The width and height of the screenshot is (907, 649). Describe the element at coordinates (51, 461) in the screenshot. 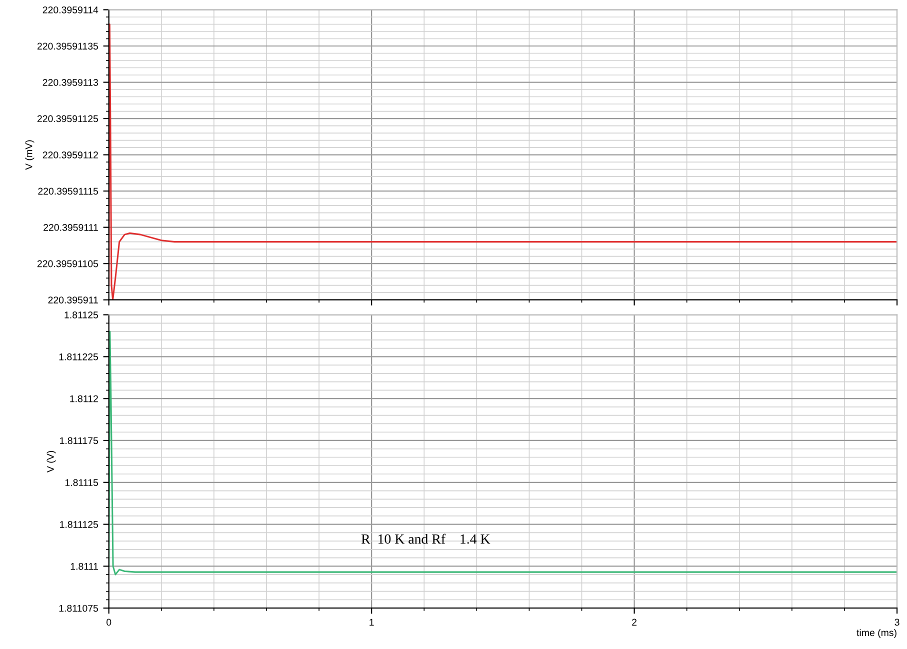

I see `y-axis-title: V (V)` at that location.